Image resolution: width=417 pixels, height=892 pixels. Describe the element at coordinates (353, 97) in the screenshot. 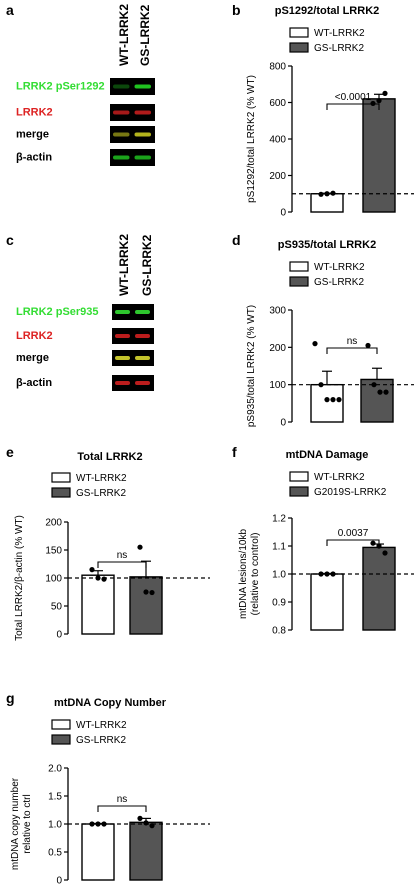

I see `b-comparison-label: <0.0001` at that location.